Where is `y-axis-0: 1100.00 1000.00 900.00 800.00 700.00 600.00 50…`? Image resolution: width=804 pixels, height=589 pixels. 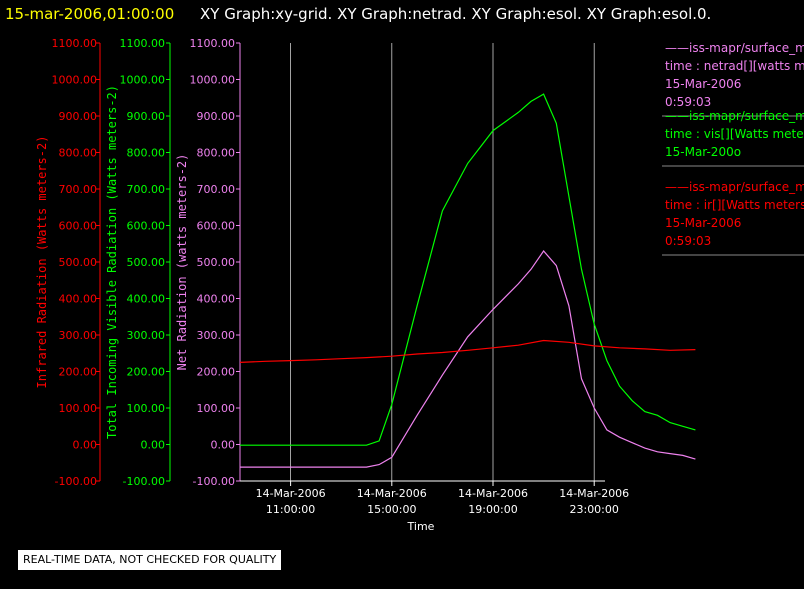
y-axis-0: 1100.00 1000.00 900.00 800.00 700.00 600.00 50… is located at coordinates (68, 262).